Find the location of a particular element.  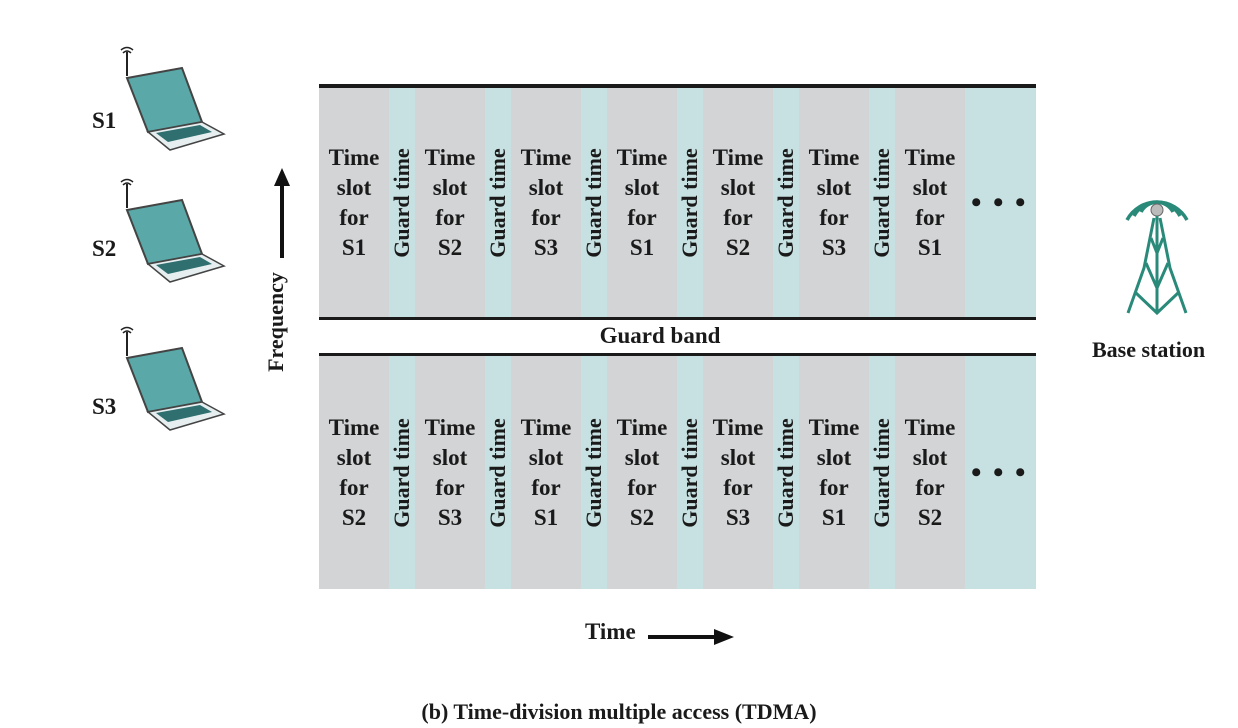

base-station-tower-icon is located at coordinates (1157, 258).